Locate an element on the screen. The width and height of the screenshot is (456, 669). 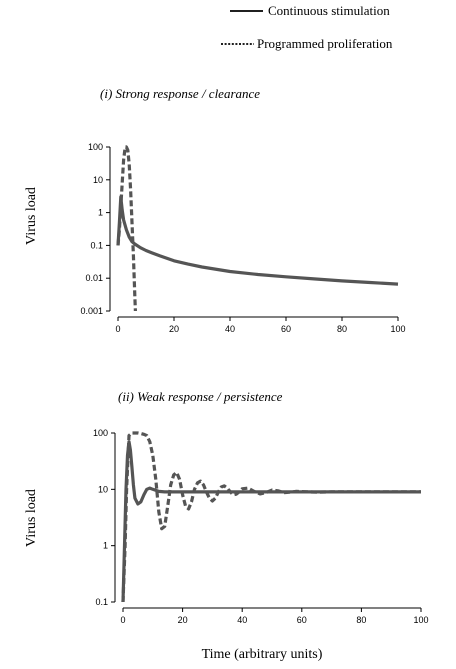
y-tick-label: 0.01 is located at coordinates (94, 278).